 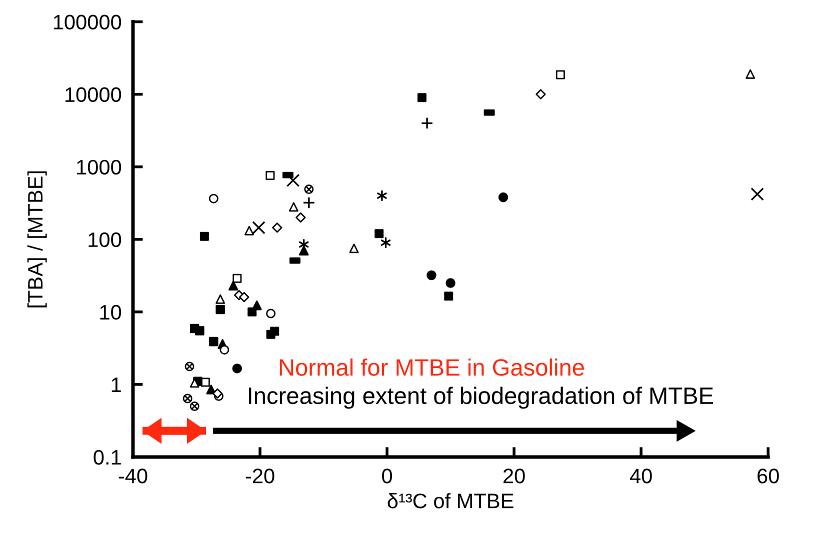 What do you see at coordinates (432, 367) in the screenshot?
I see `annotation: Normal for MTBE in Gasoline` at bounding box center [432, 367].